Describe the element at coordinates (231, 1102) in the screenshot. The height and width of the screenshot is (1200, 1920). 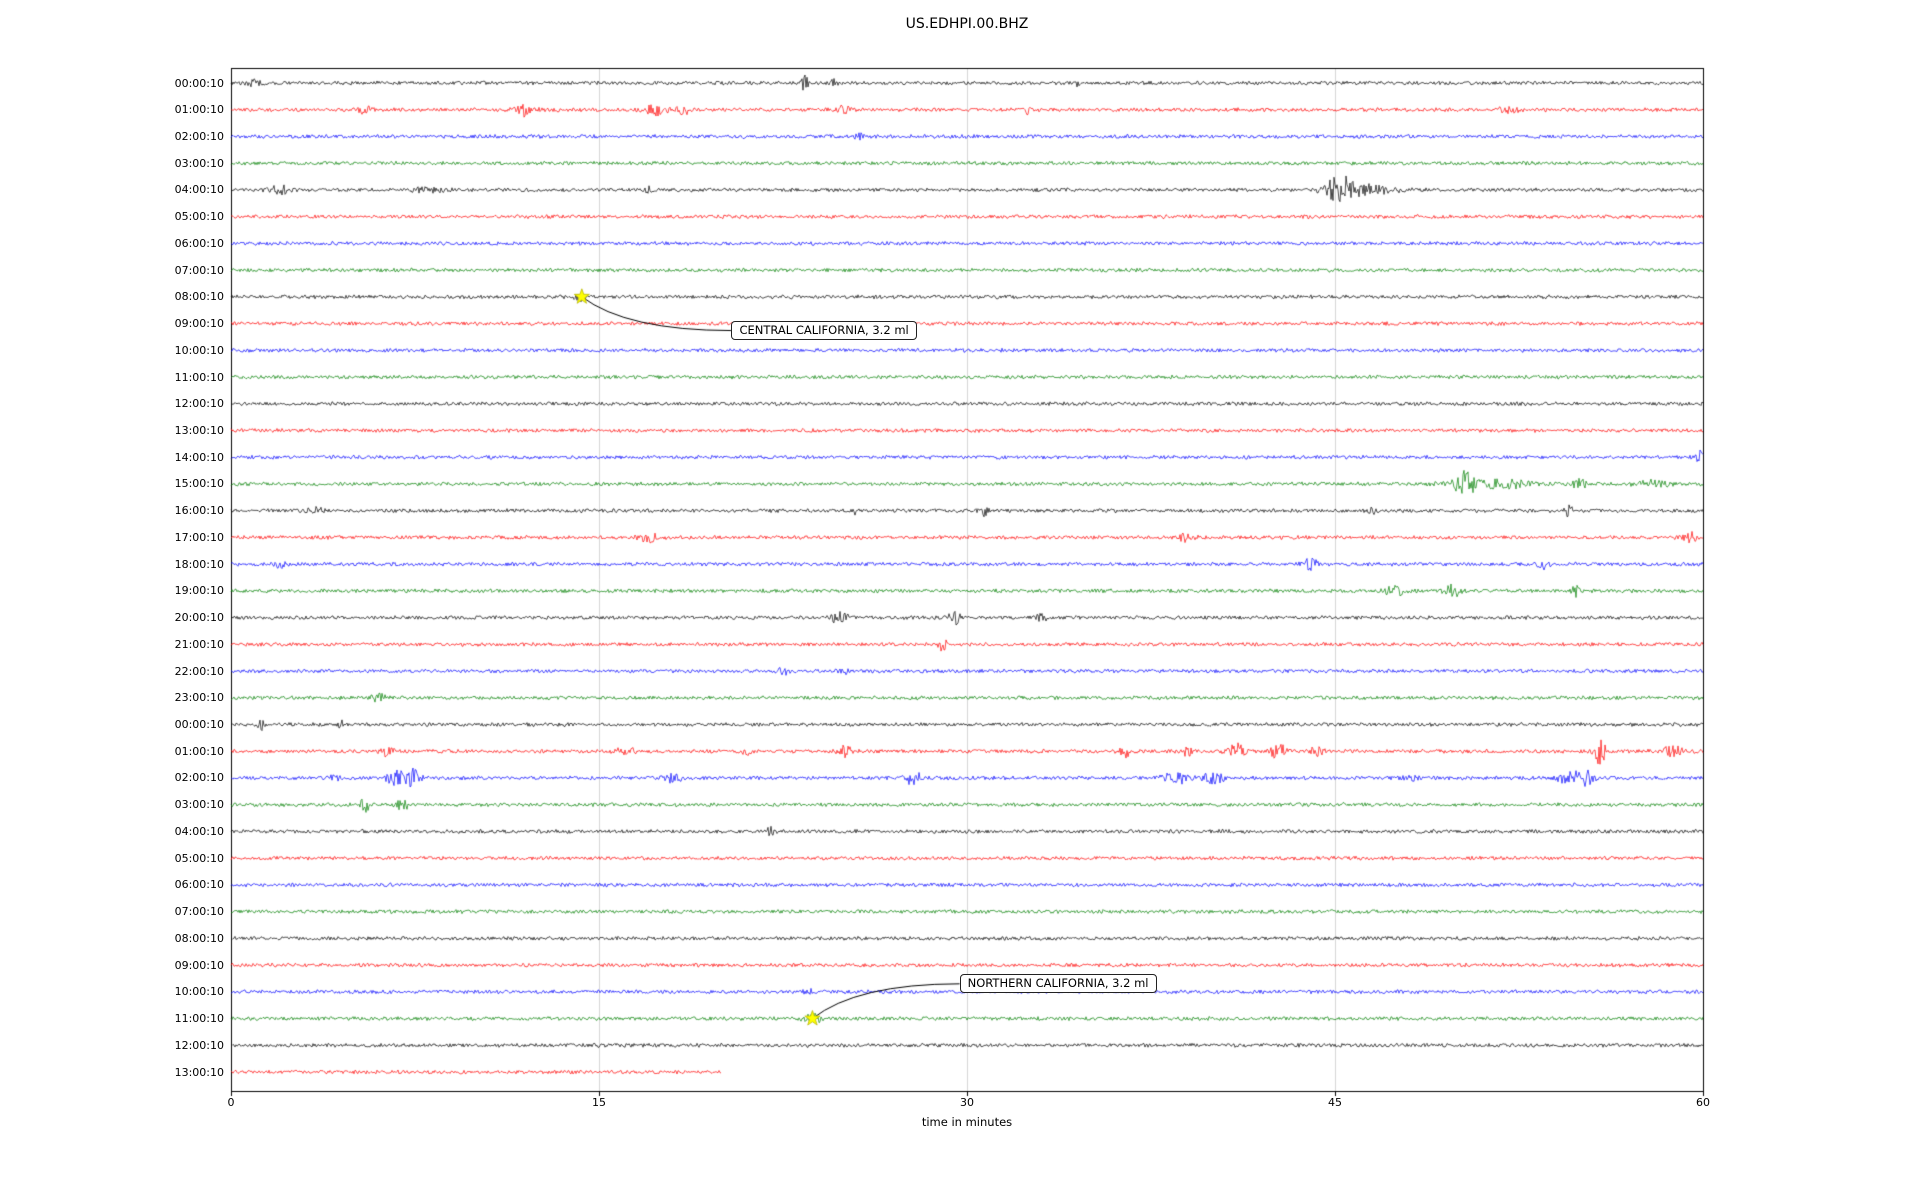
I see `x-tick-label: 0` at that location.